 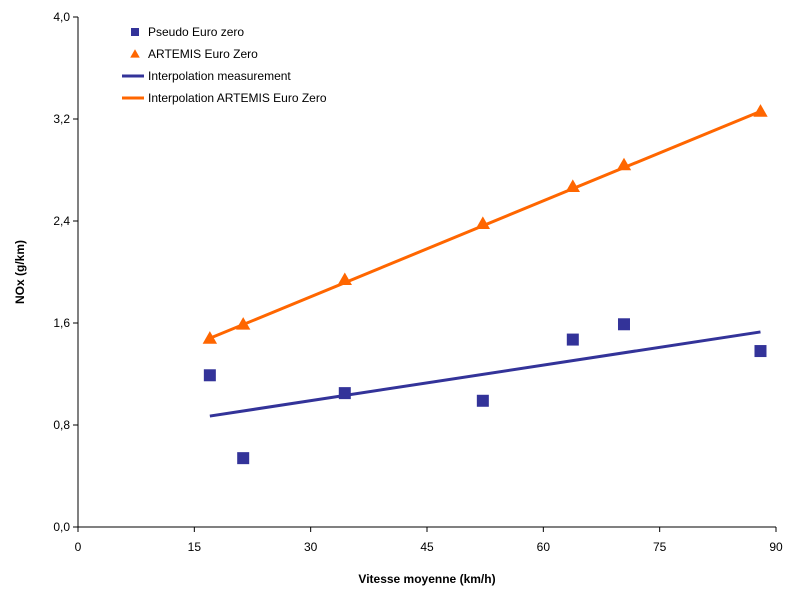 I want to click on y-axis-title: NOx (g/km), so click(x=20, y=272).